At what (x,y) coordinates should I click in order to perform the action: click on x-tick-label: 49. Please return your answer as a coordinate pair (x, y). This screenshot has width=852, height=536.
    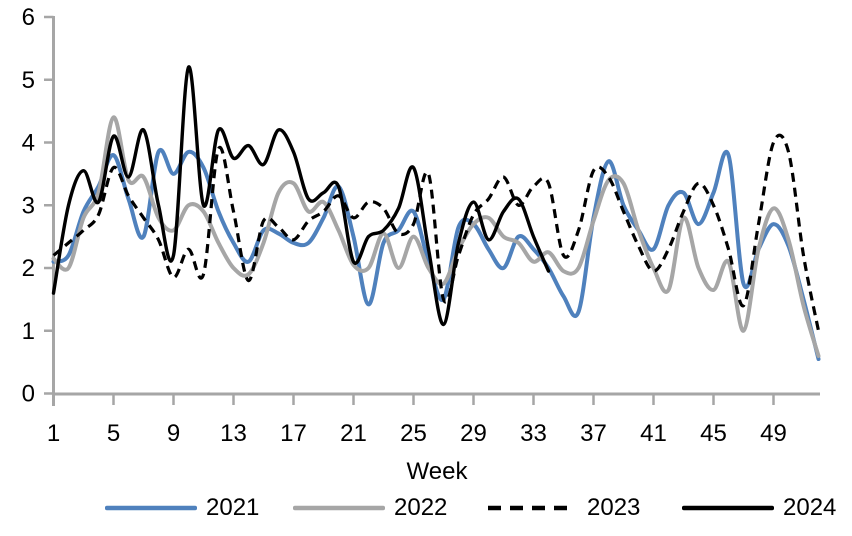
    Looking at the image, I should click on (773, 433).